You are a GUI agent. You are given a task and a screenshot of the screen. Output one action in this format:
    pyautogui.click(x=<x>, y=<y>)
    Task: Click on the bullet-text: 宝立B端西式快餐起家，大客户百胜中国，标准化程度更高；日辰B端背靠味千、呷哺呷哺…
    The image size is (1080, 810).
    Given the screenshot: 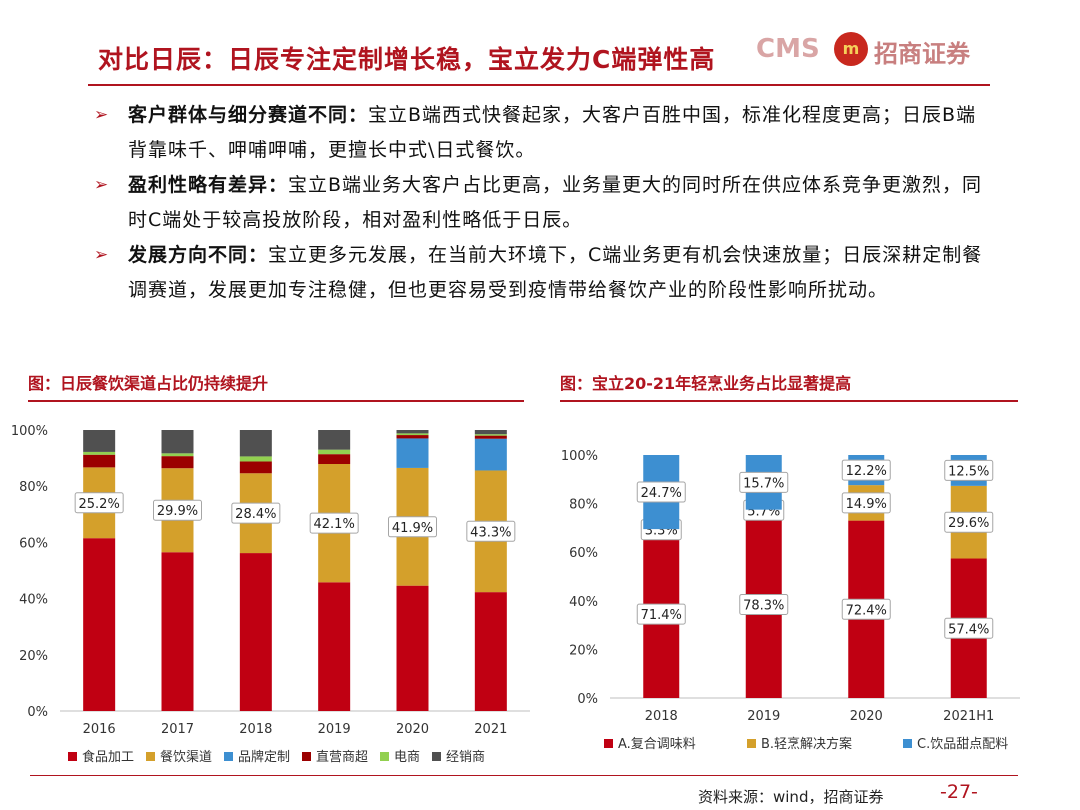 What is the action you would take?
    pyautogui.click(x=552, y=132)
    